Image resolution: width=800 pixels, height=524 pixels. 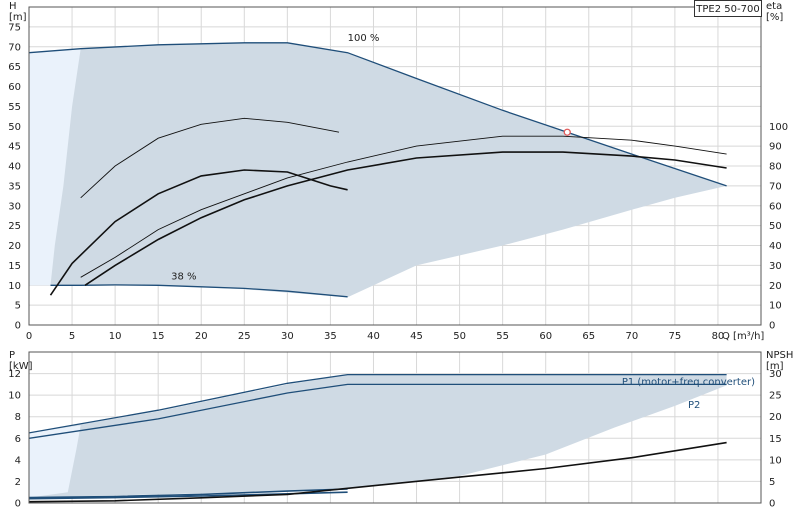 What do you see at coordinates (183, 276) in the screenshot?
I see `curve-annotation: 38 %` at bounding box center [183, 276].